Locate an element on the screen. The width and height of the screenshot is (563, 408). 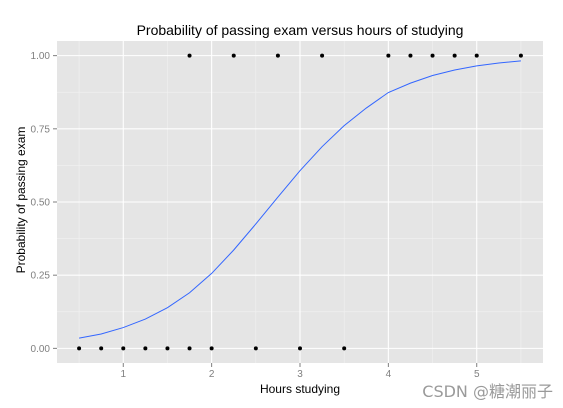
x-tick-label: 1 is located at coordinates (123, 374).